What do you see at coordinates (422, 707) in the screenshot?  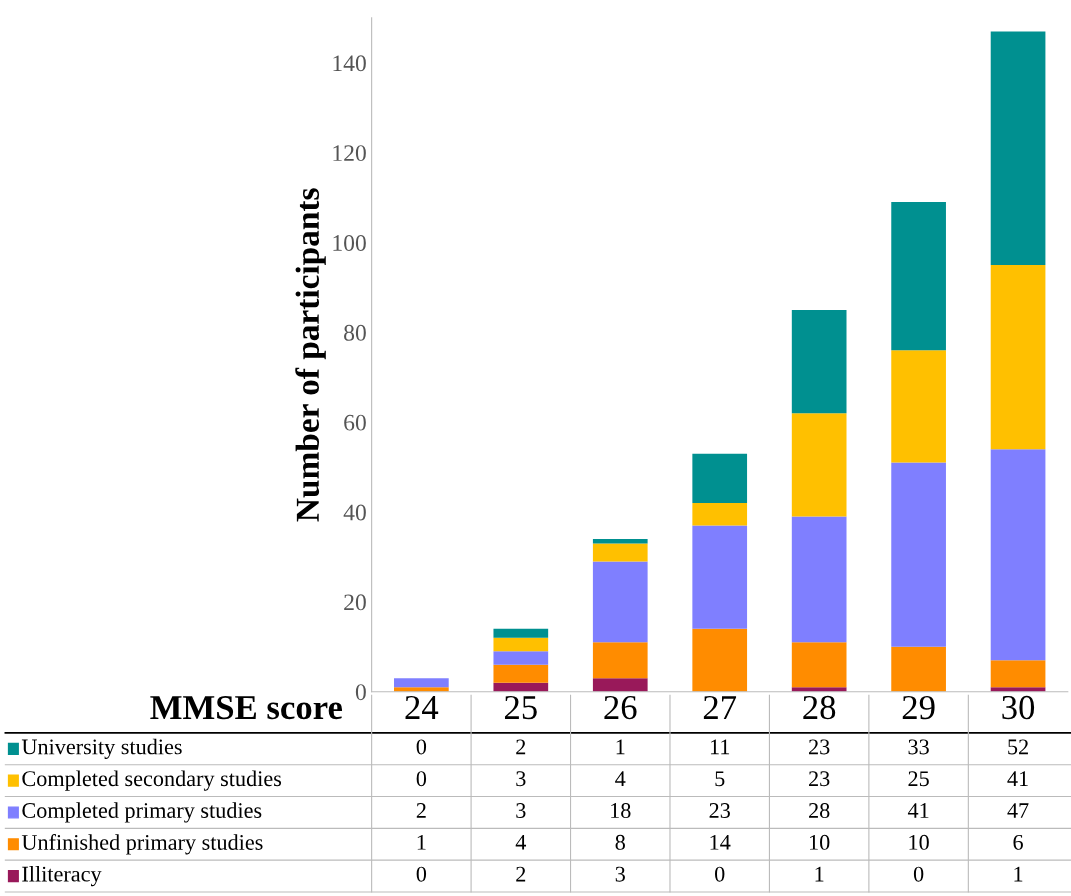 I see `x-tick-label: 24` at bounding box center [422, 707].